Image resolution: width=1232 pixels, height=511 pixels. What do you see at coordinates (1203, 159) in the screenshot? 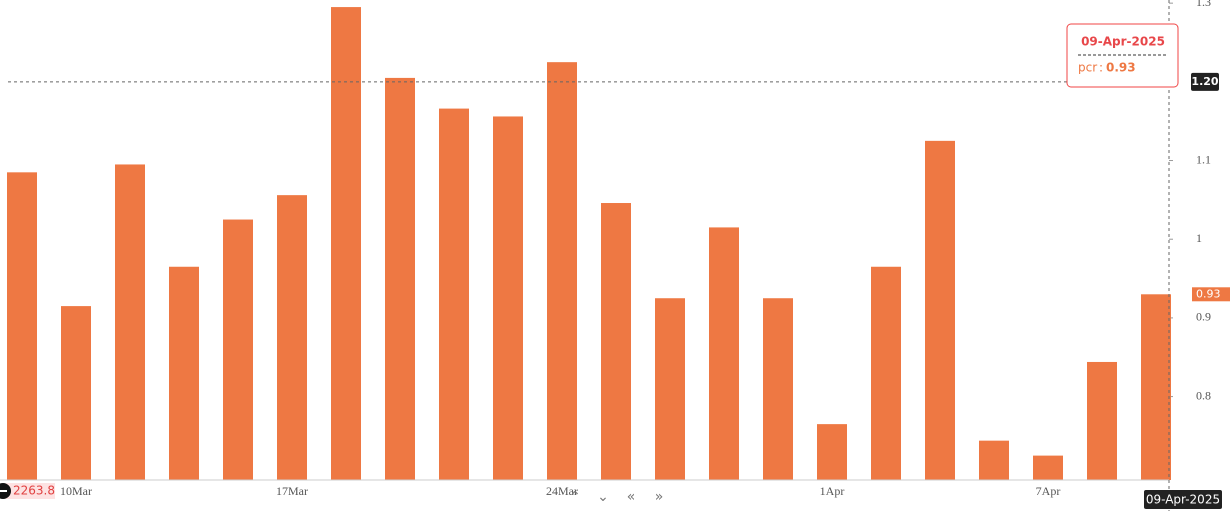
I see `y-tick-label: 1.1` at bounding box center [1203, 159].